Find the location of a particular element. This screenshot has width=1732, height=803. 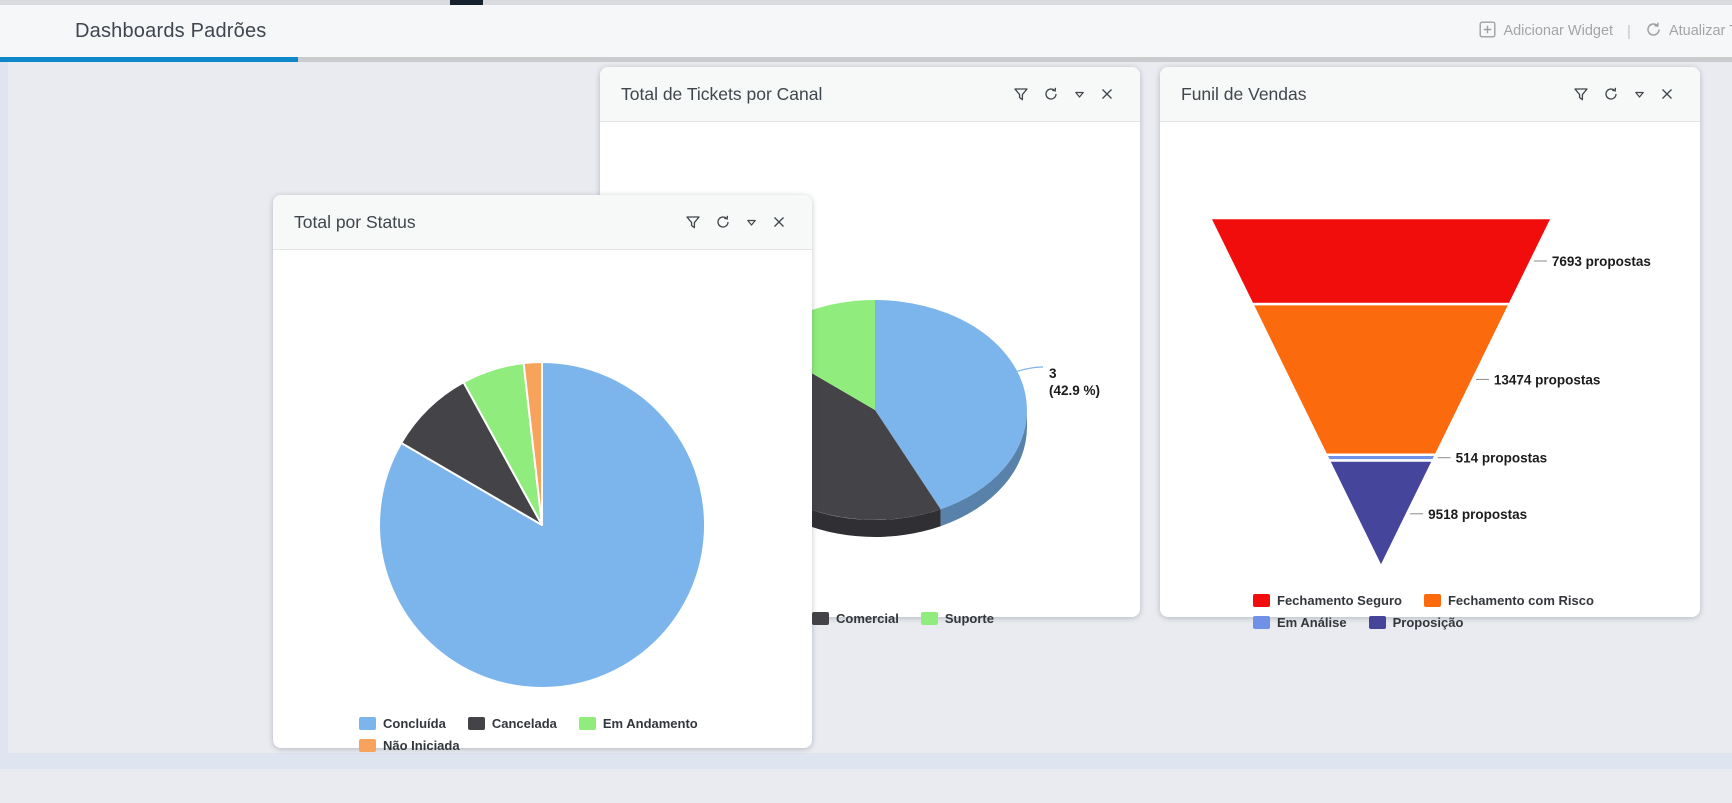

left-scroll-gutter is located at coordinates (4, 415).